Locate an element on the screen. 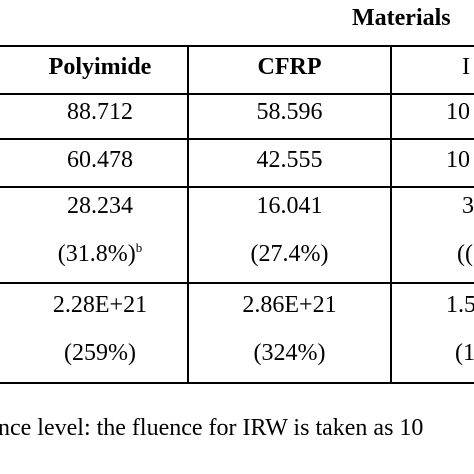 The width and height of the screenshot is (474, 474). table-cell: (1 is located at coordinates (464, 353).